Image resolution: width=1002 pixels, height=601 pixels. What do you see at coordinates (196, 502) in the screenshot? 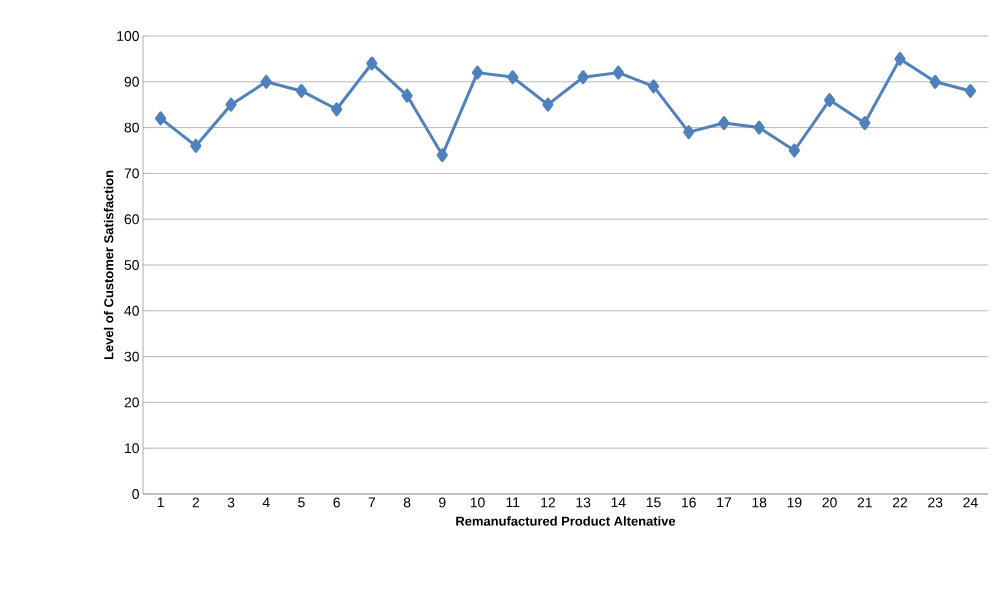
I see `x-tick-label: 2` at bounding box center [196, 502].